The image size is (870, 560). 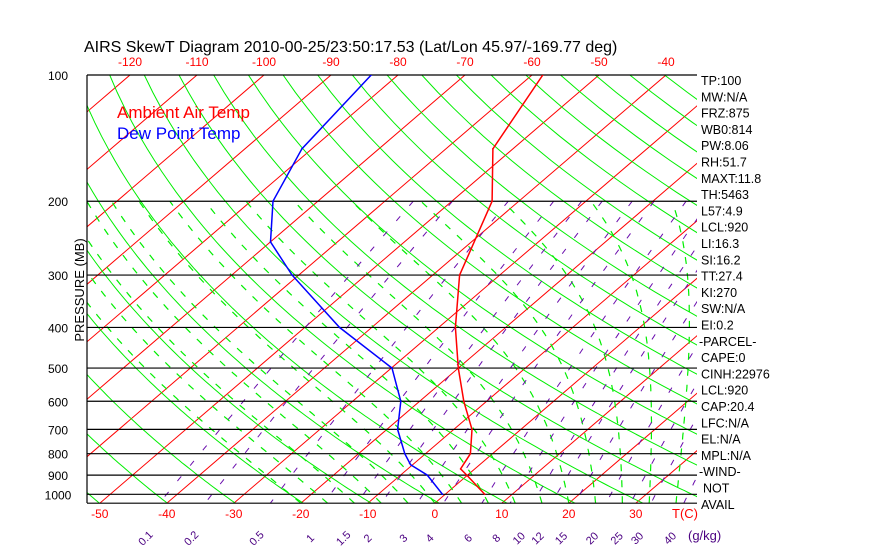 I want to click on stat-label: WB0:814, so click(x=726, y=130).